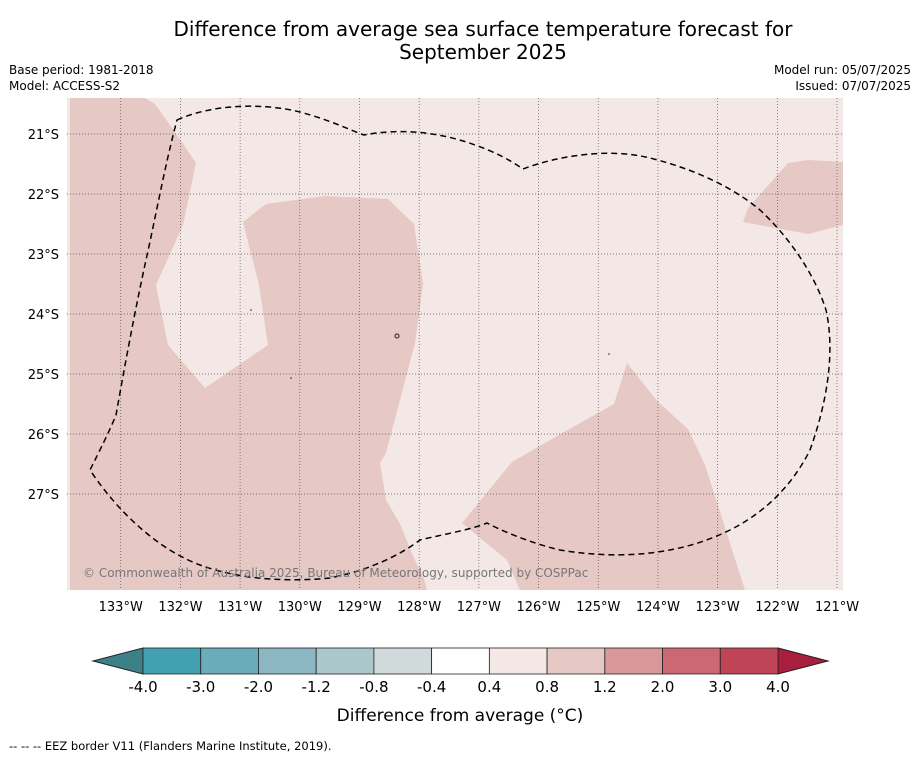 Image resolution: width=919 pixels, height=758 pixels. I want to click on lat-tick-label: 25°S, so click(43, 375).